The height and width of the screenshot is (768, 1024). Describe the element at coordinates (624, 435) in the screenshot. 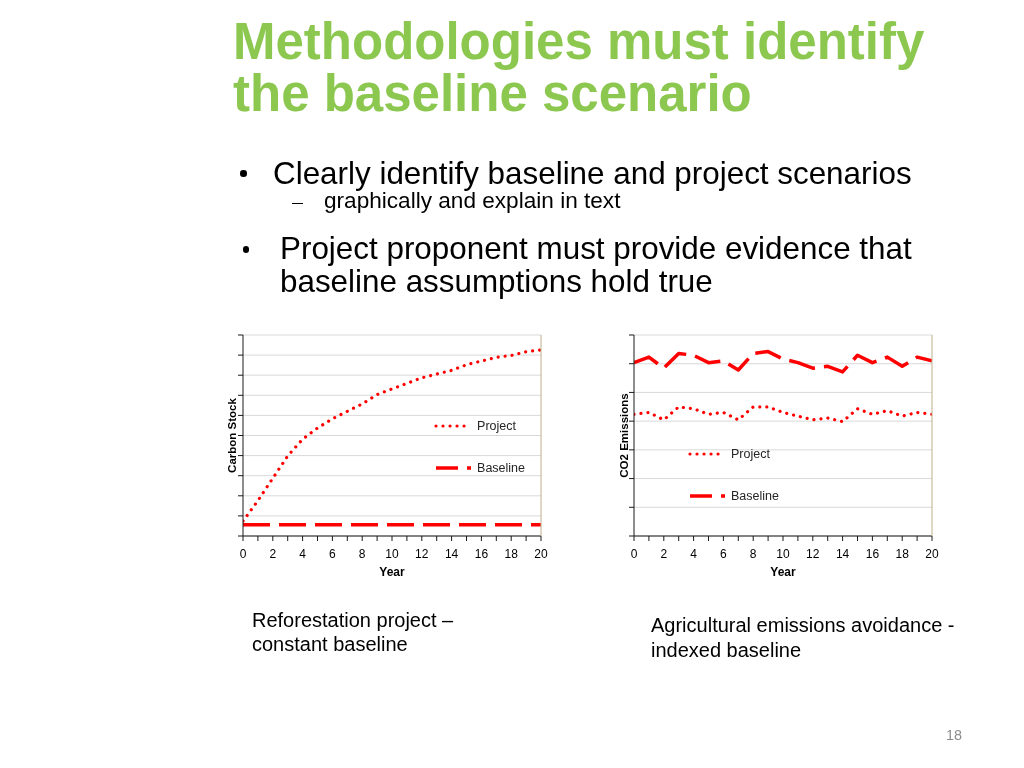

I see `y-axis-title: CO2 Emissions` at that location.